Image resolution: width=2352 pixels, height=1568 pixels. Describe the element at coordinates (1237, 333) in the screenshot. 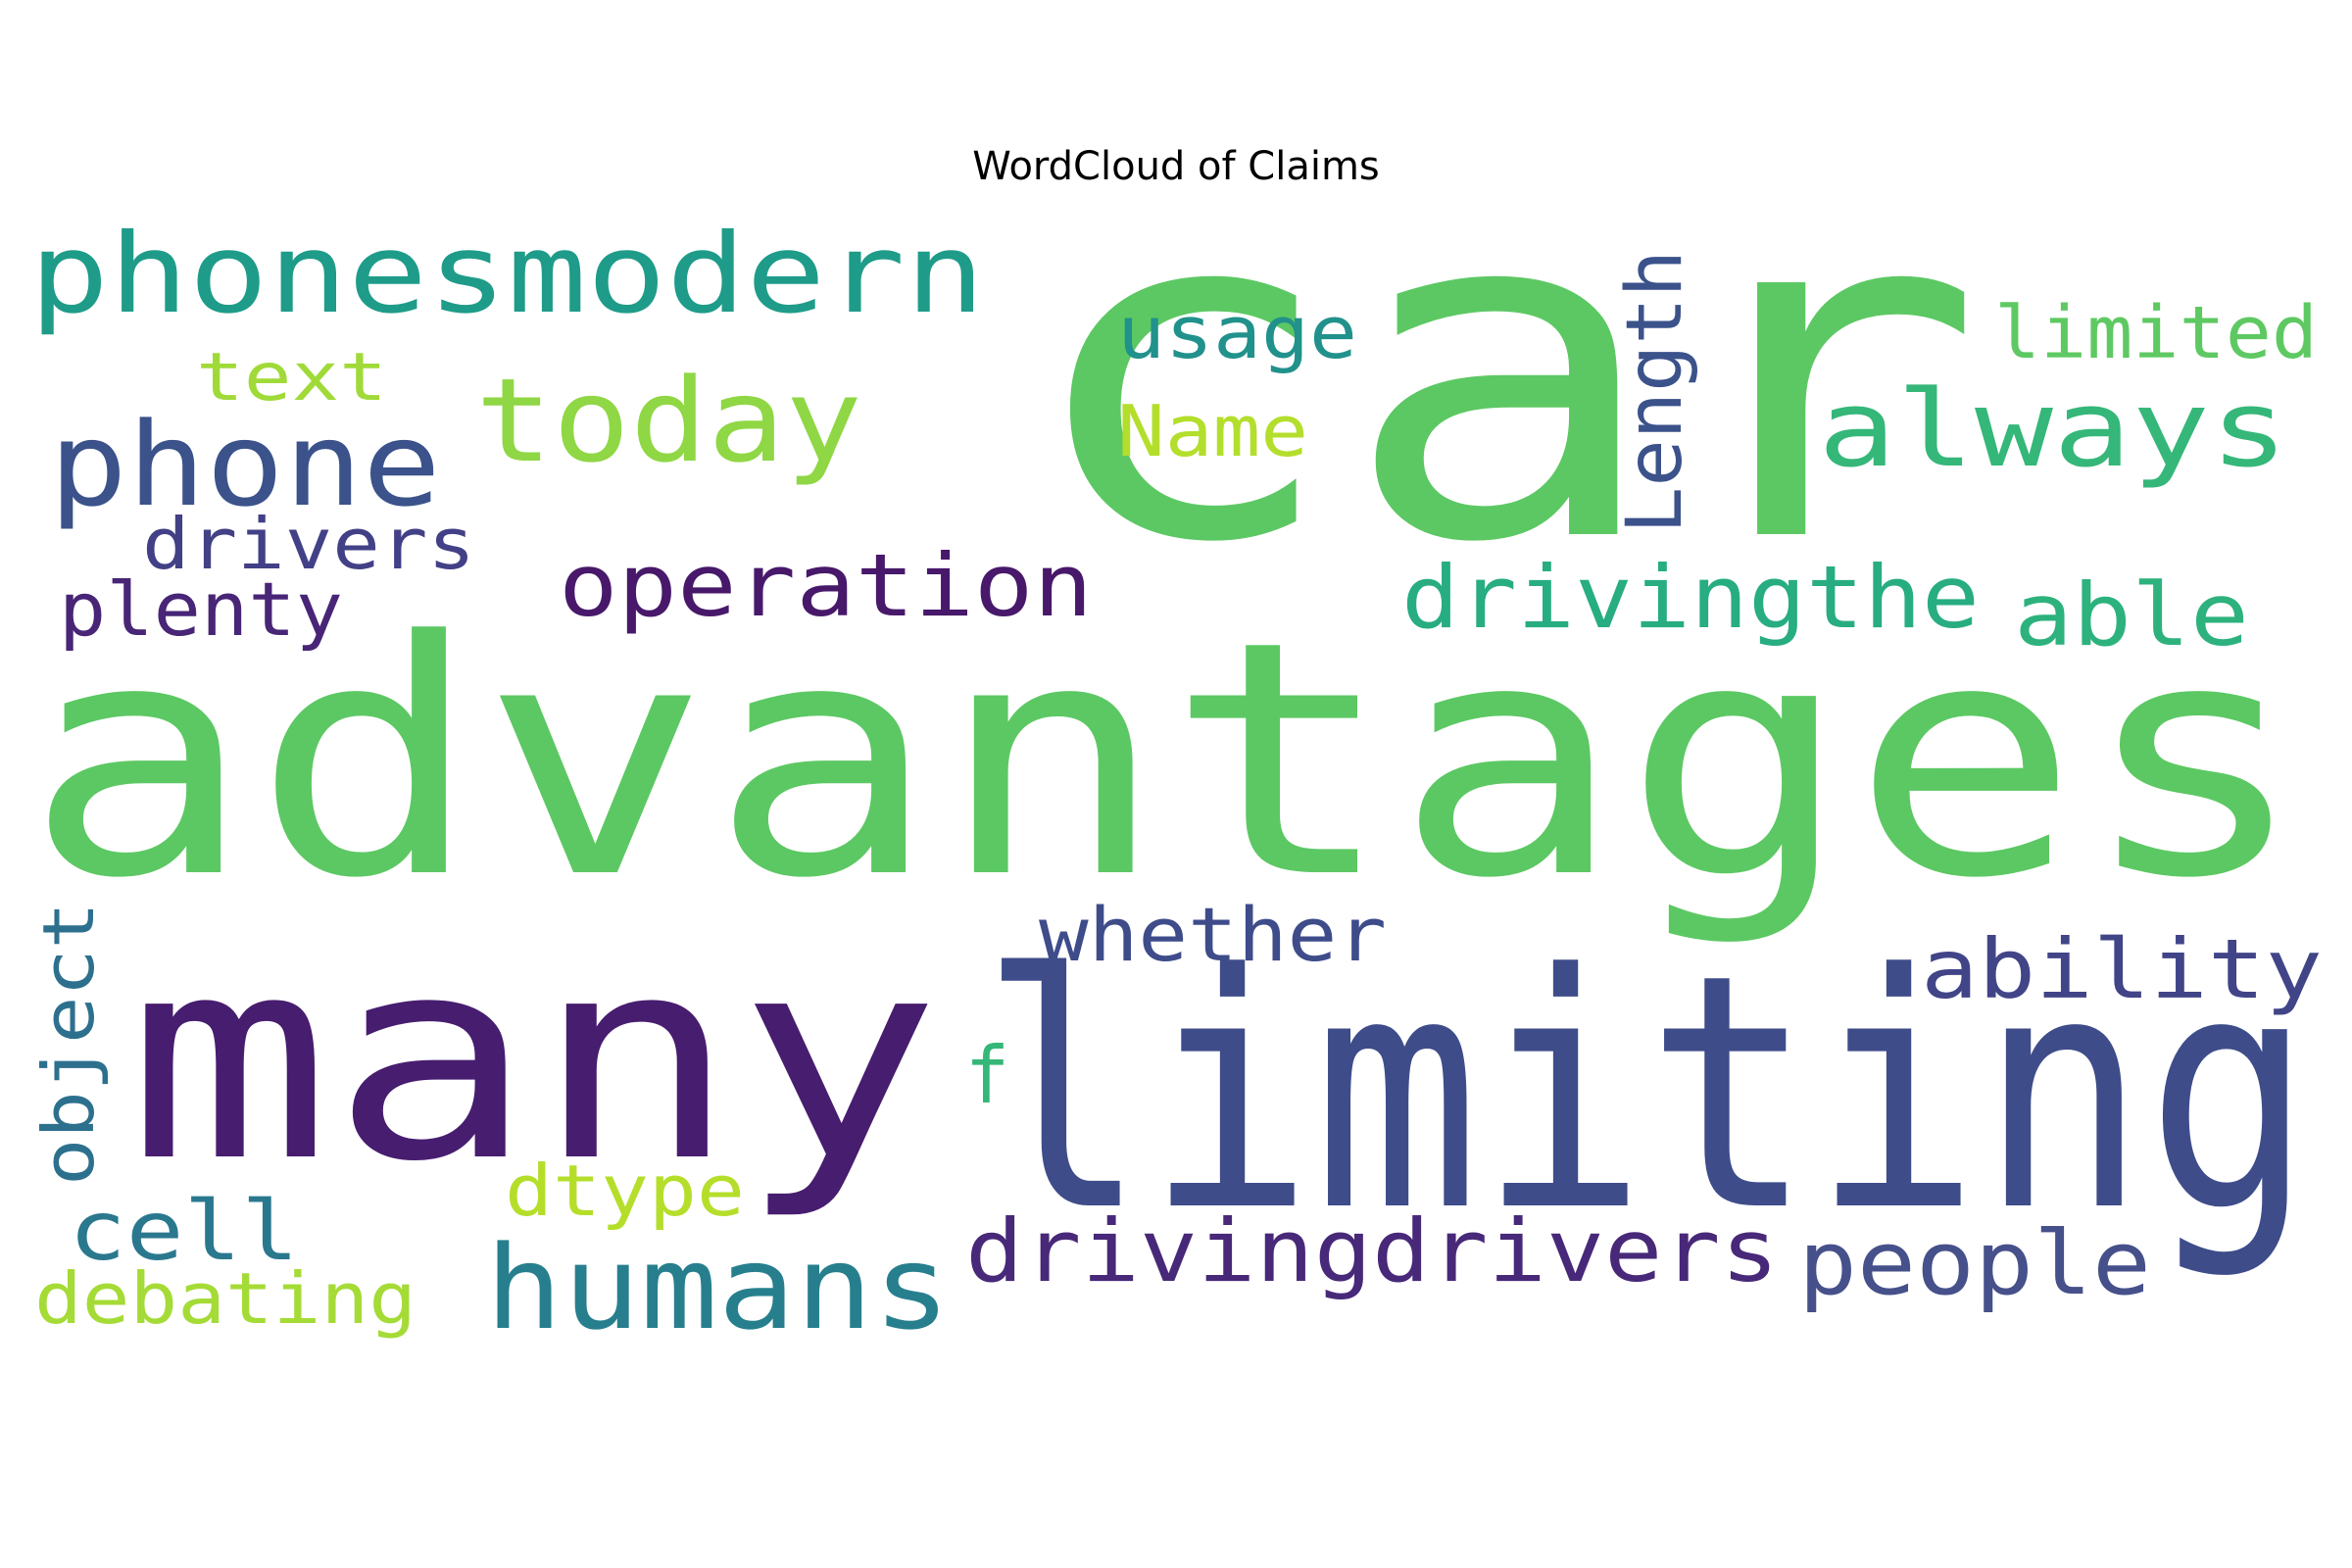

I see `word-usage: usage` at that location.